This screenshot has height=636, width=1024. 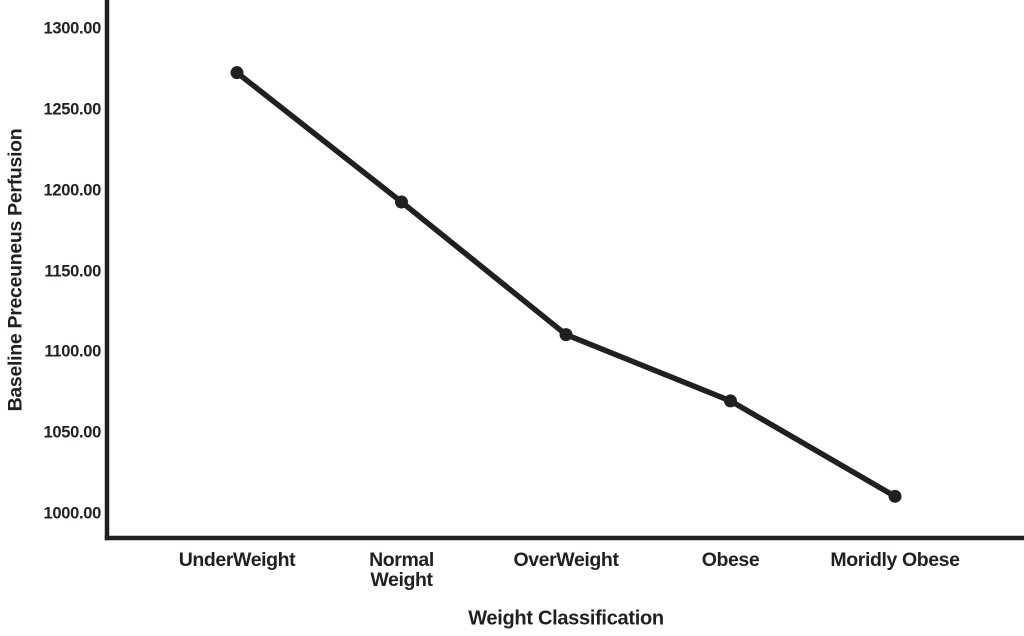 What do you see at coordinates (72, 513) in the screenshot?
I see `y-tick-label: 1000.00` at bounding box center [72, 513].